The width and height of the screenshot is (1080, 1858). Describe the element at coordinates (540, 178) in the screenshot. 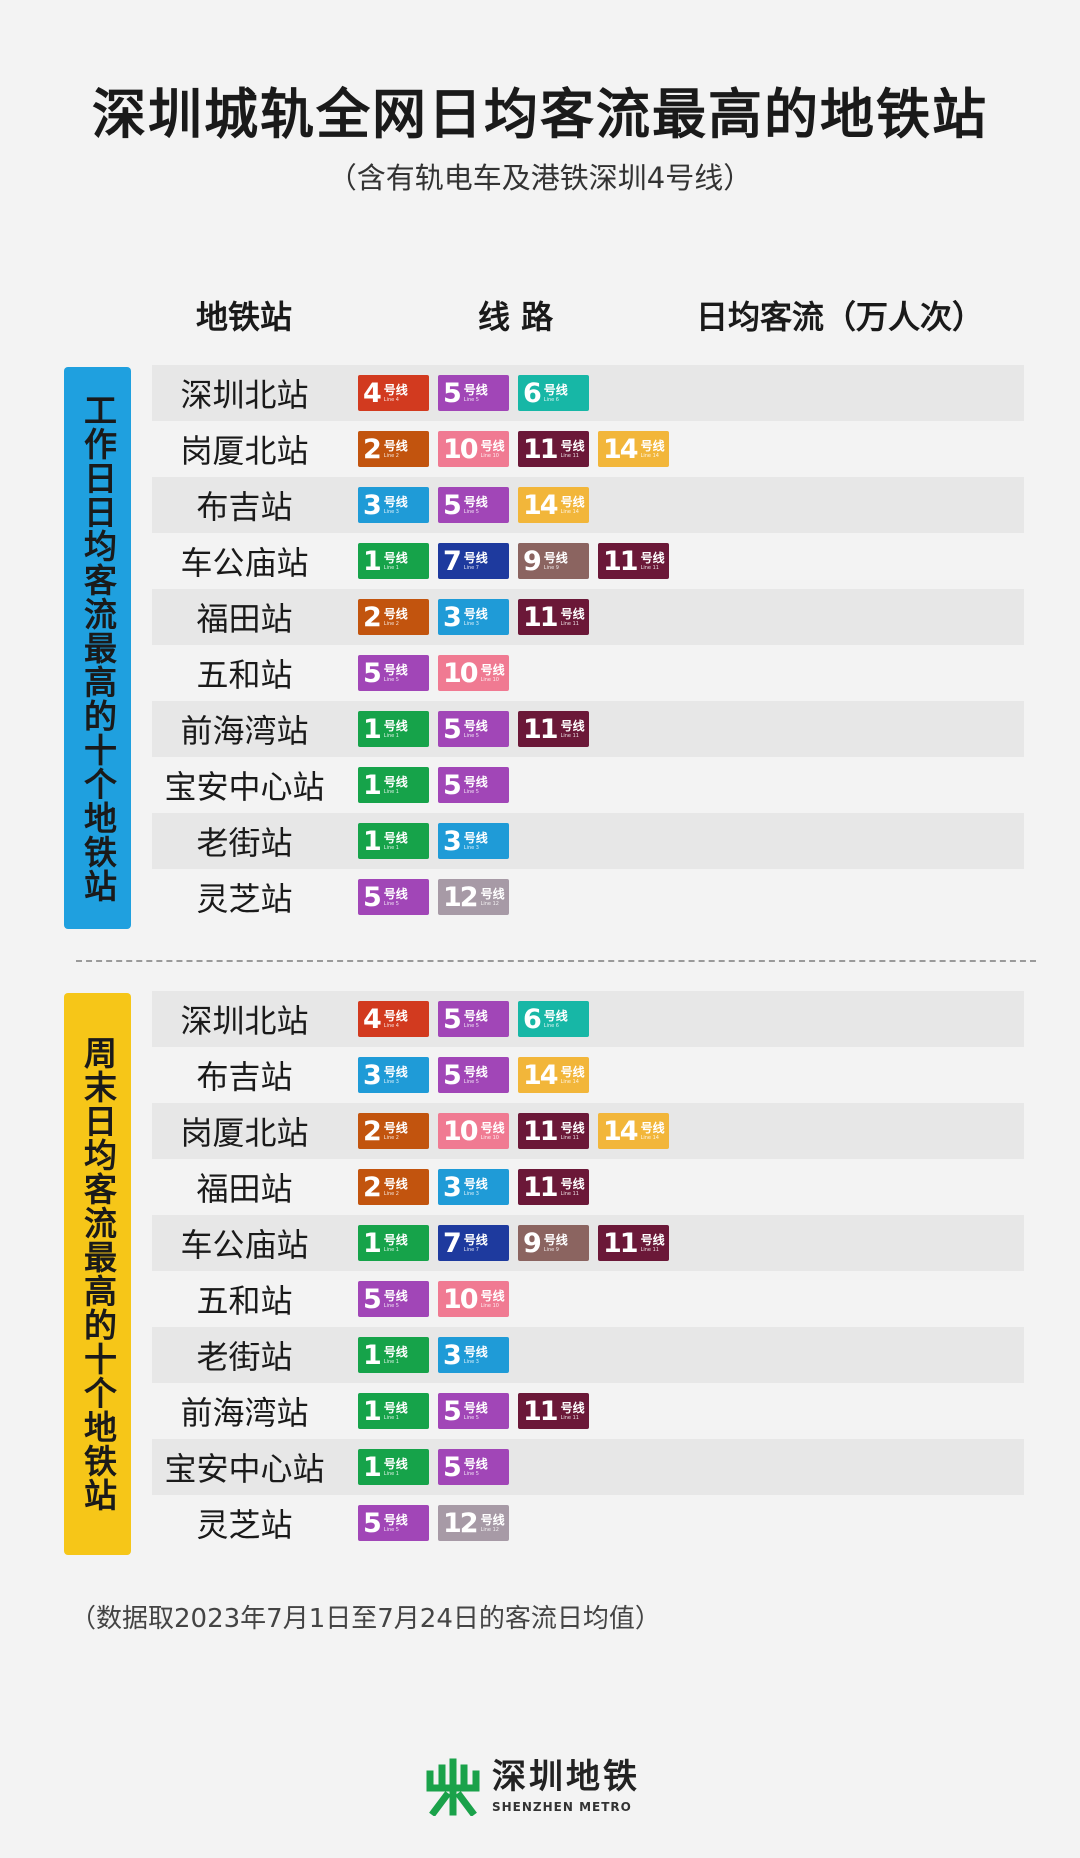

I see `page-subtitle: （含有轨电车及港铁深圳4号线）` at that location.